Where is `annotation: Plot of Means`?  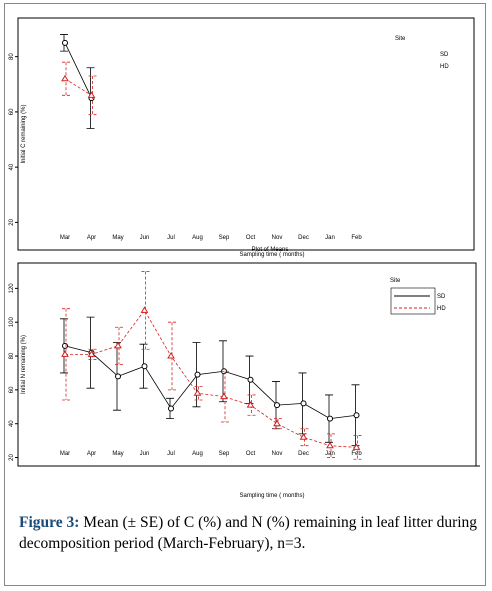
annotation: Plot of Means is located at coordinates (270, 250).